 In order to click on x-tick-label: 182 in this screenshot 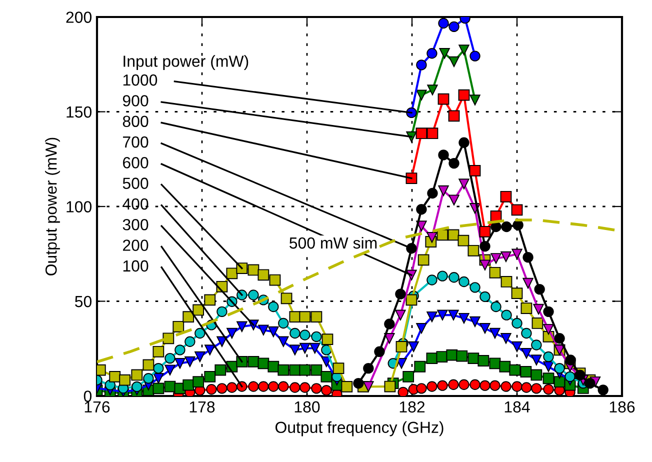, I will do `click(412, 407)`.